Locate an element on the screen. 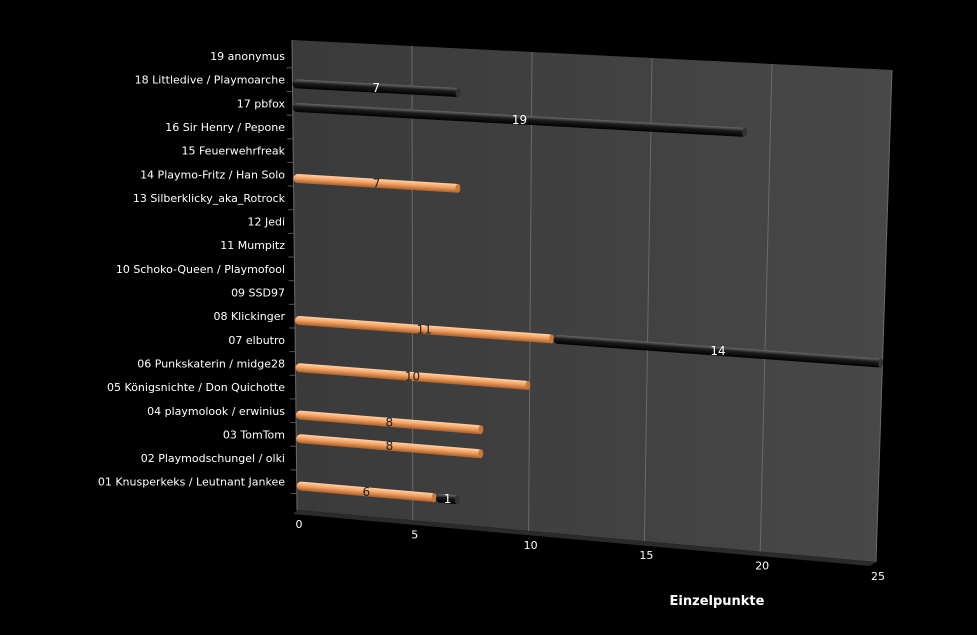 The width and height of the screenshot is (977, 635). x-tick-labels: 0 5 10 15 20 25 is located at coordinates (591, 550).